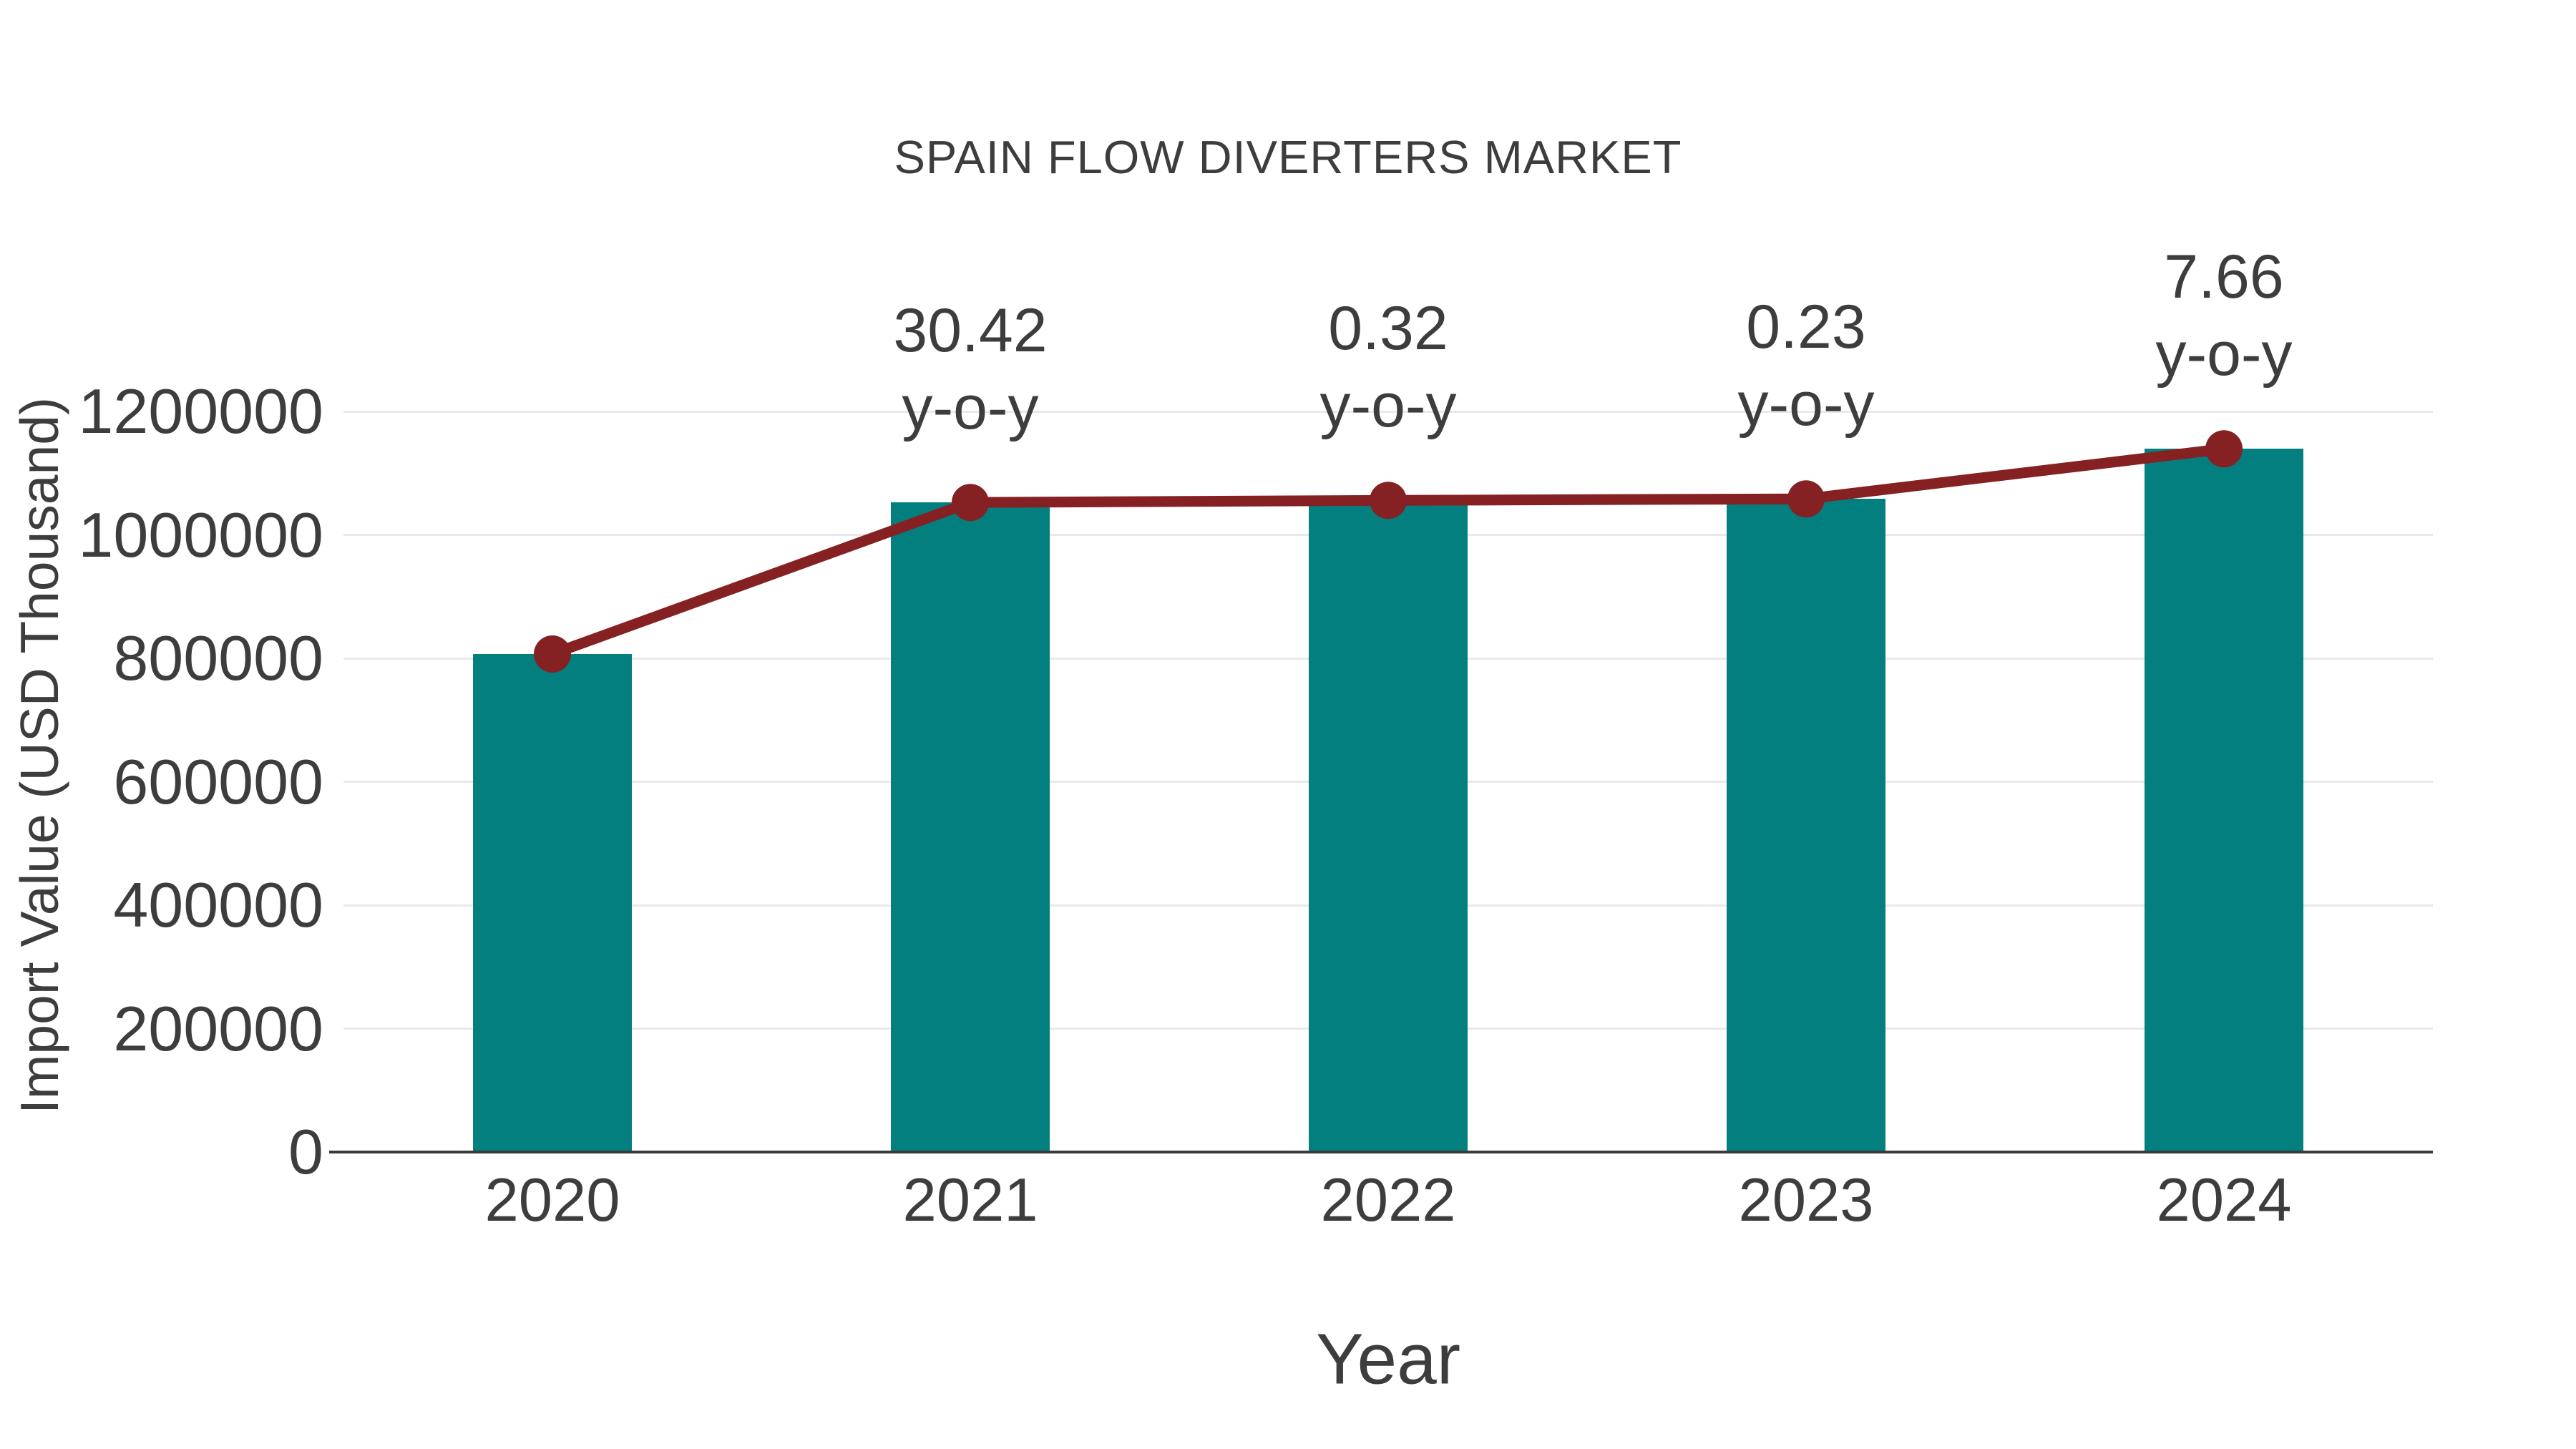 This screenshot has width=2576, height=1449. Describe the element at coordinates (1387, 367) in the screenshot. I see `yoy-annotation-2022: 0.32 y-o-y` at that location.